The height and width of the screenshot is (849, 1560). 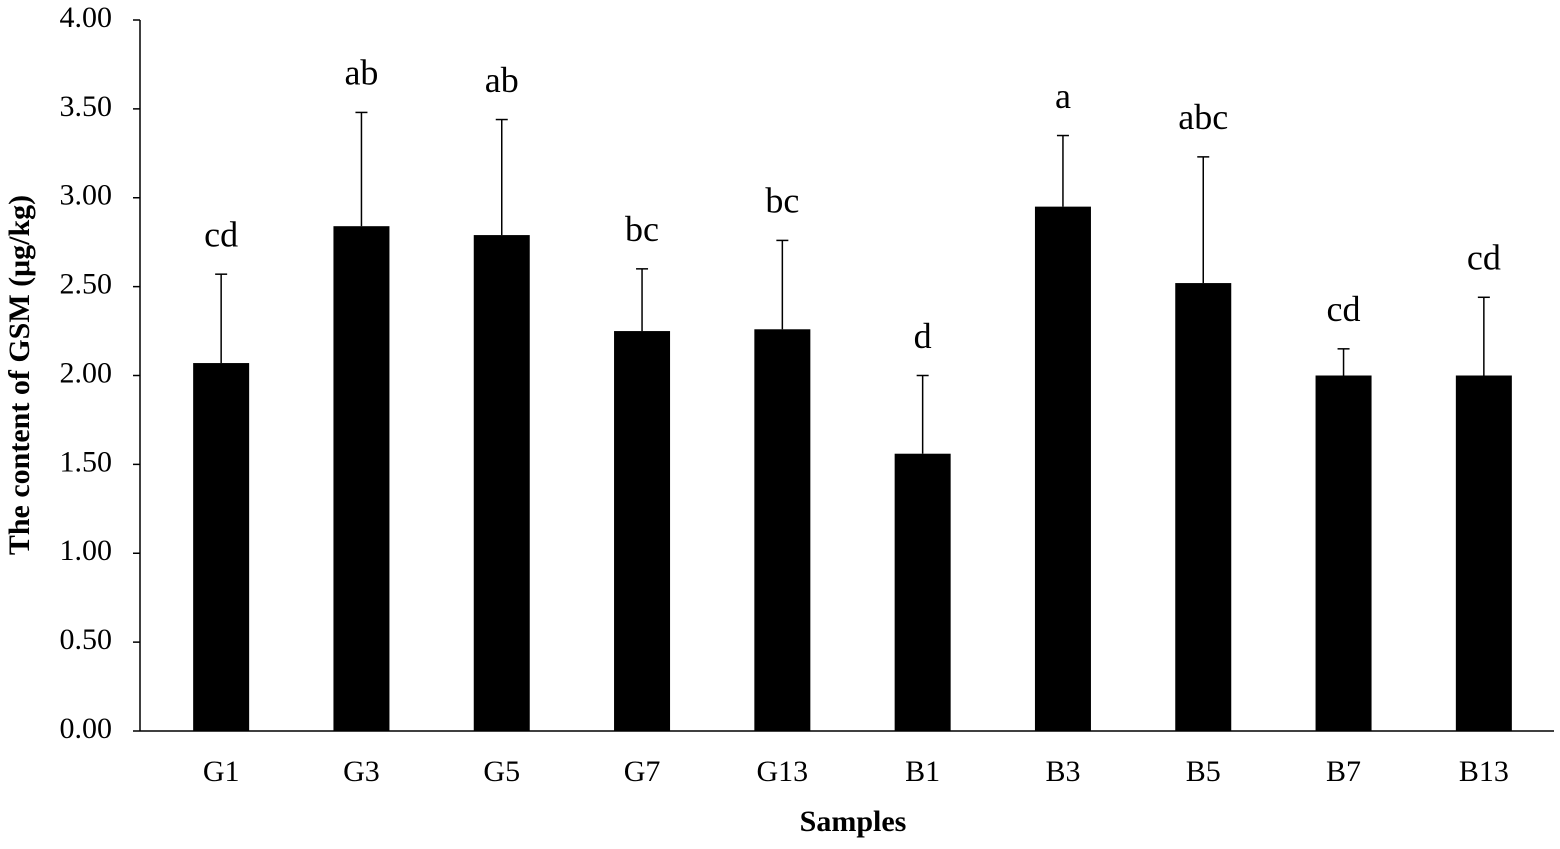 What do you see at coordinates (86, 728) in the screenshot?
I see `y-tick-label: 0.00` at bounding box center [86, 728].